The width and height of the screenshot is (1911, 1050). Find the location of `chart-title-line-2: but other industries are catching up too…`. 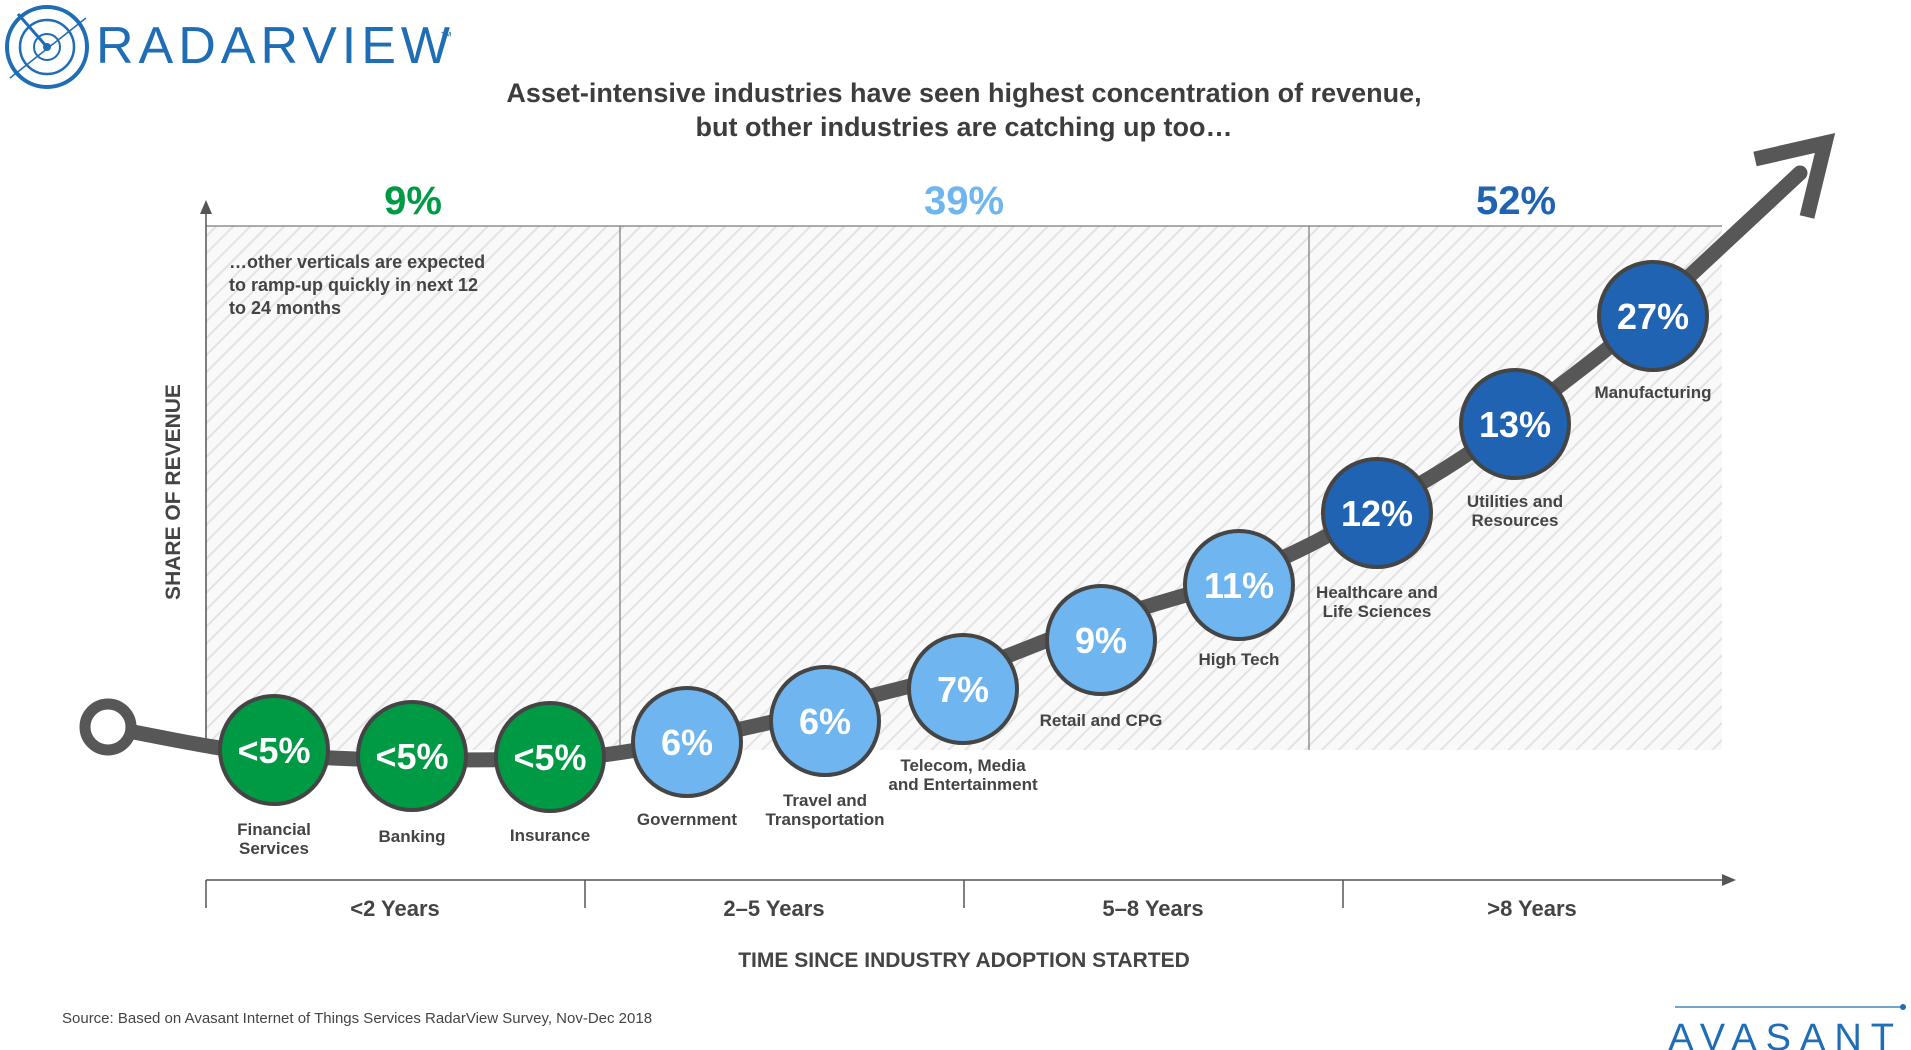

chart-title-line-2: but other industries are catching up too… is located at coordinates (963, 127).